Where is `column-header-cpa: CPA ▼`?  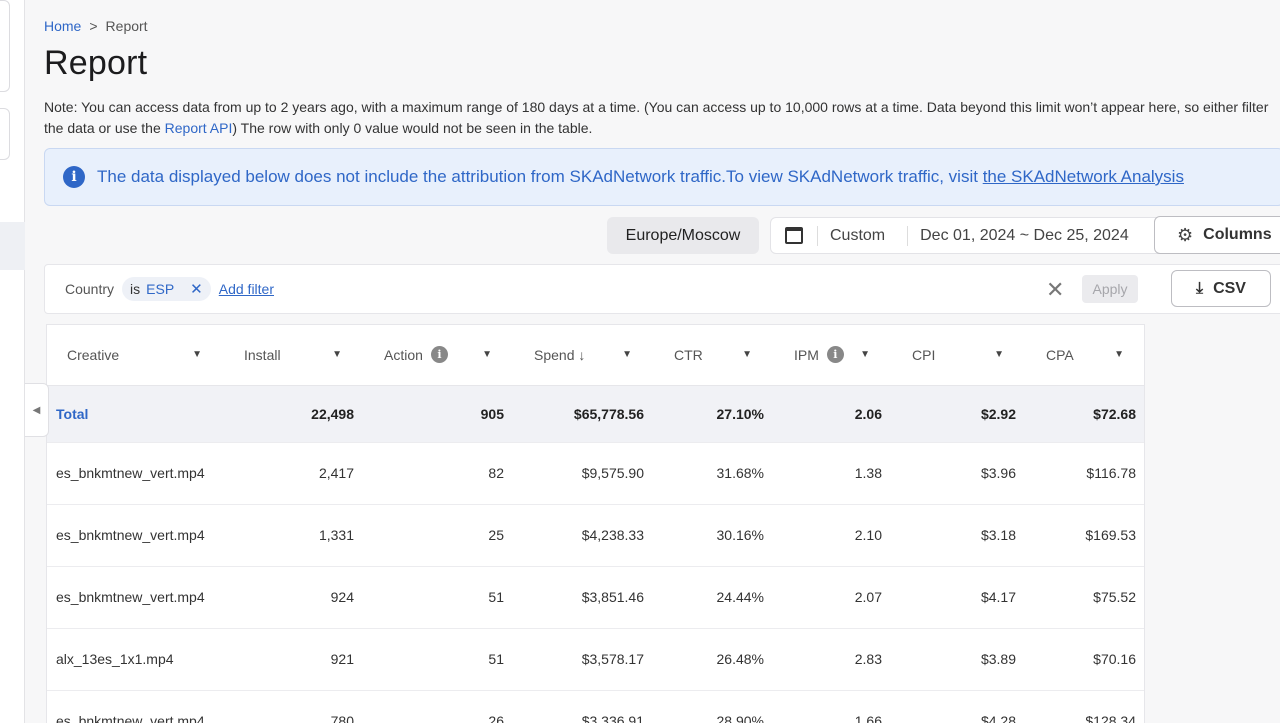 column-header-cpa: CPA ▼ is located at coordinates (1085, 355).